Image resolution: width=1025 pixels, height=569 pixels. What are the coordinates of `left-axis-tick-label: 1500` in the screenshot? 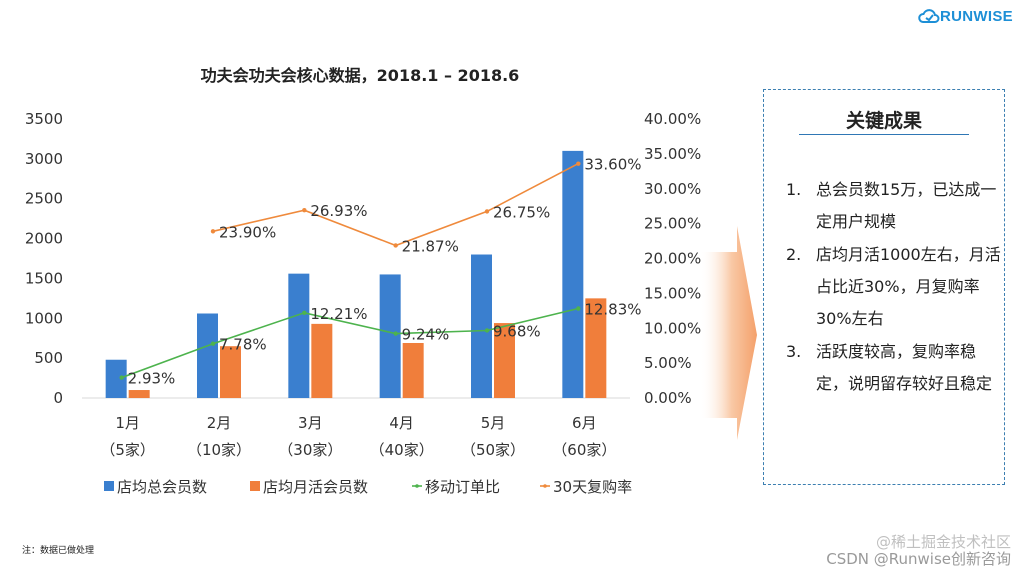 It's located at (44, 278).